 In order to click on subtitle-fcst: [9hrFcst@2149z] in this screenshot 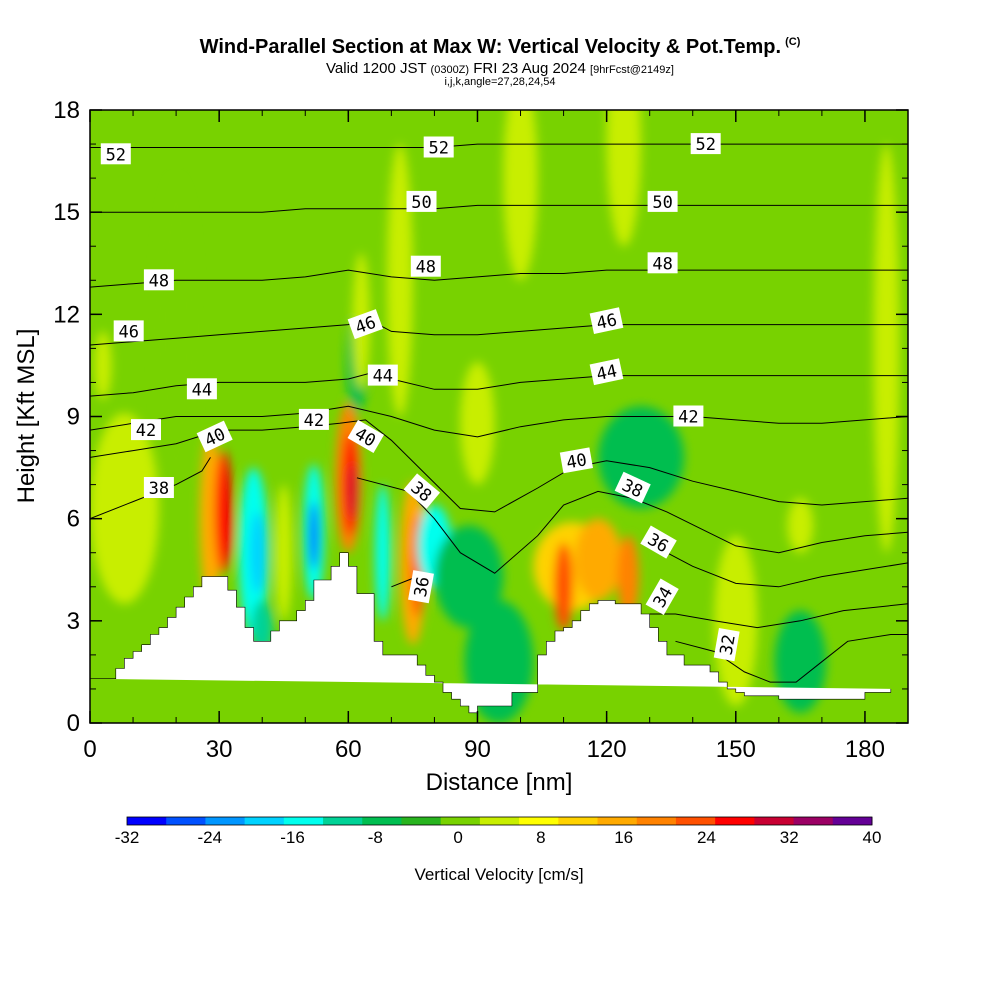, I will do `click(632, 70)`.